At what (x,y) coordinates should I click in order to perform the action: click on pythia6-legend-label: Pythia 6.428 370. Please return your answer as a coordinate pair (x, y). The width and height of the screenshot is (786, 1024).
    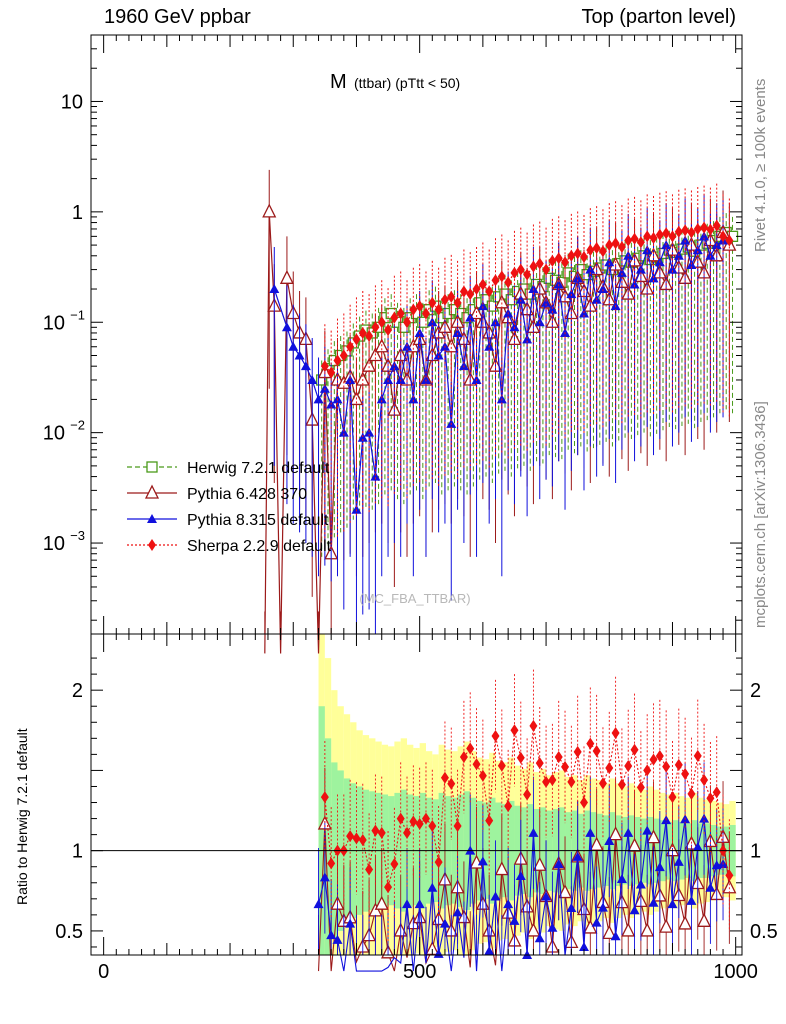
    Looking at the image, I should click on (247, 494).